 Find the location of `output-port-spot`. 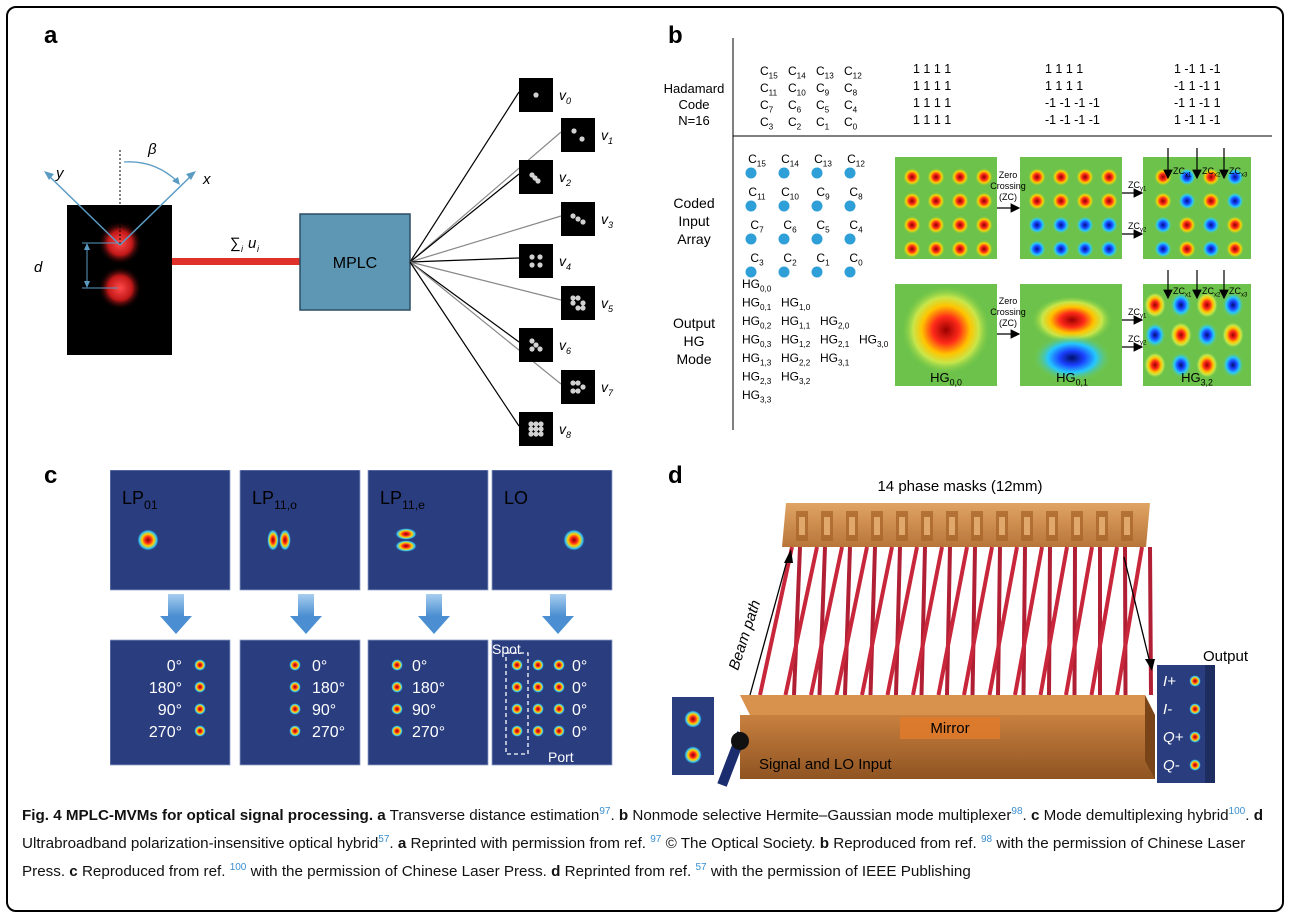

output-port-spot is located at coordinates (1195, 709).